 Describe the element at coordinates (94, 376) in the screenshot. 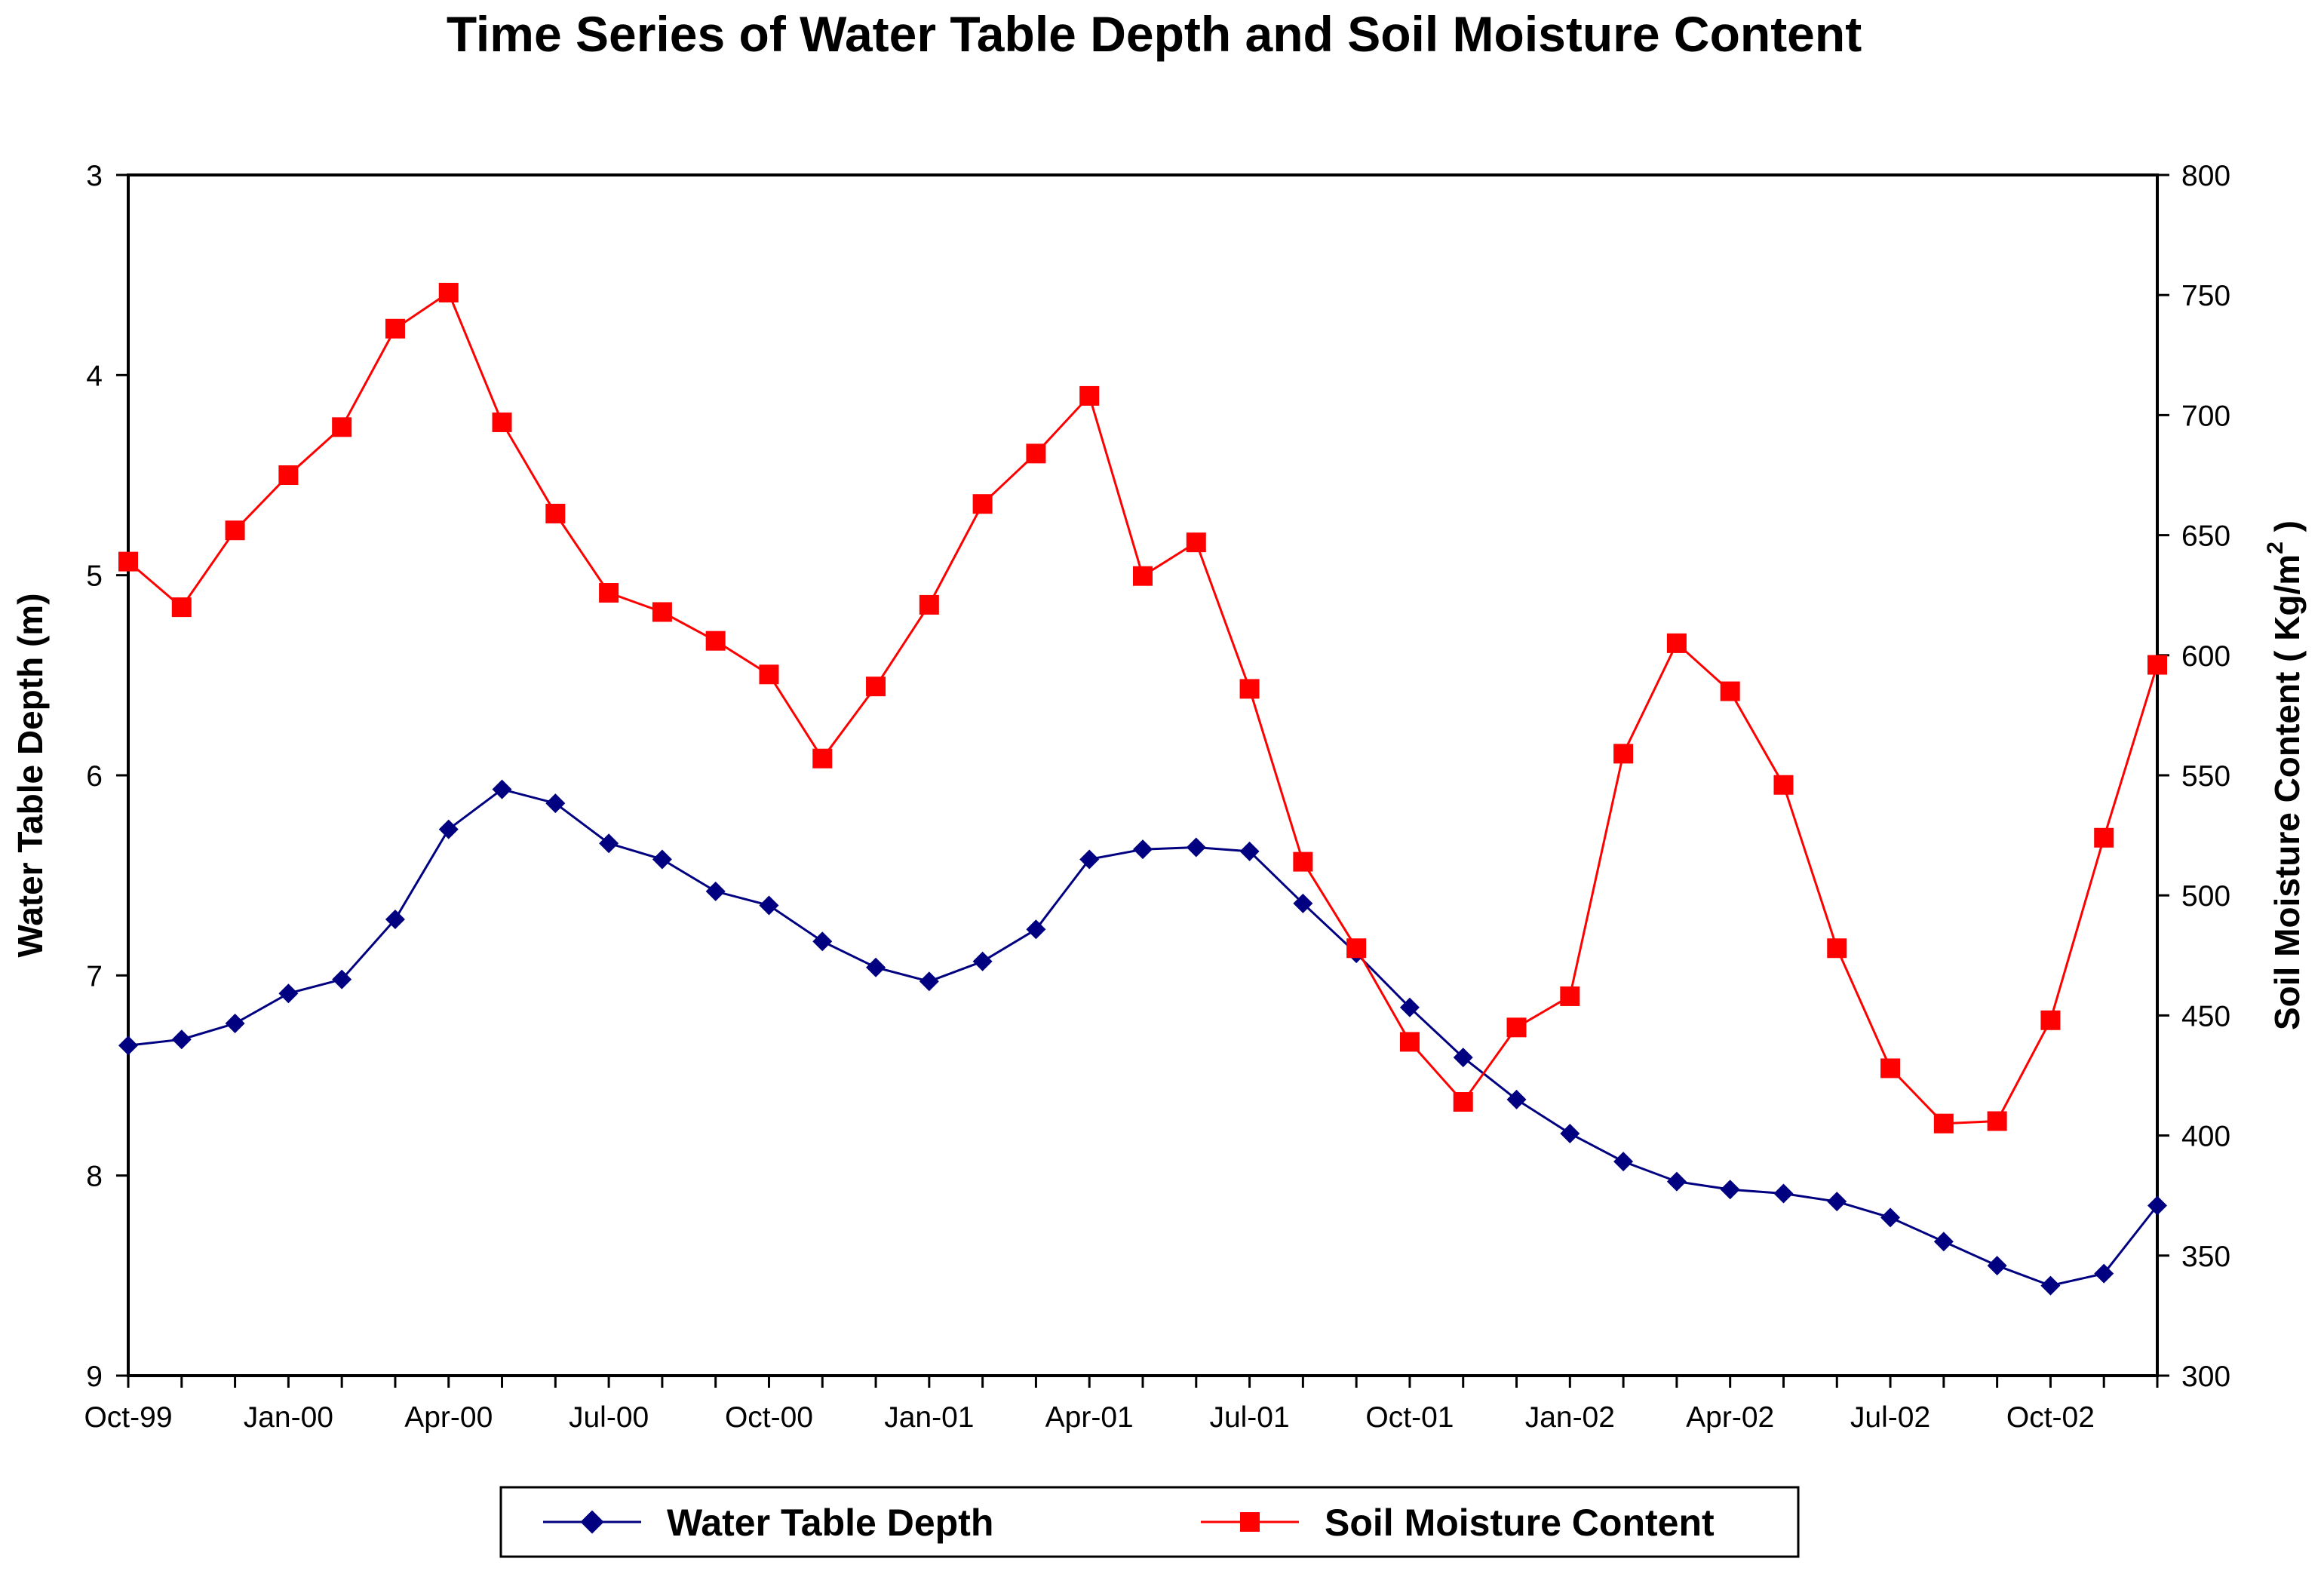

I see `y-tick-label: 4` at that location.